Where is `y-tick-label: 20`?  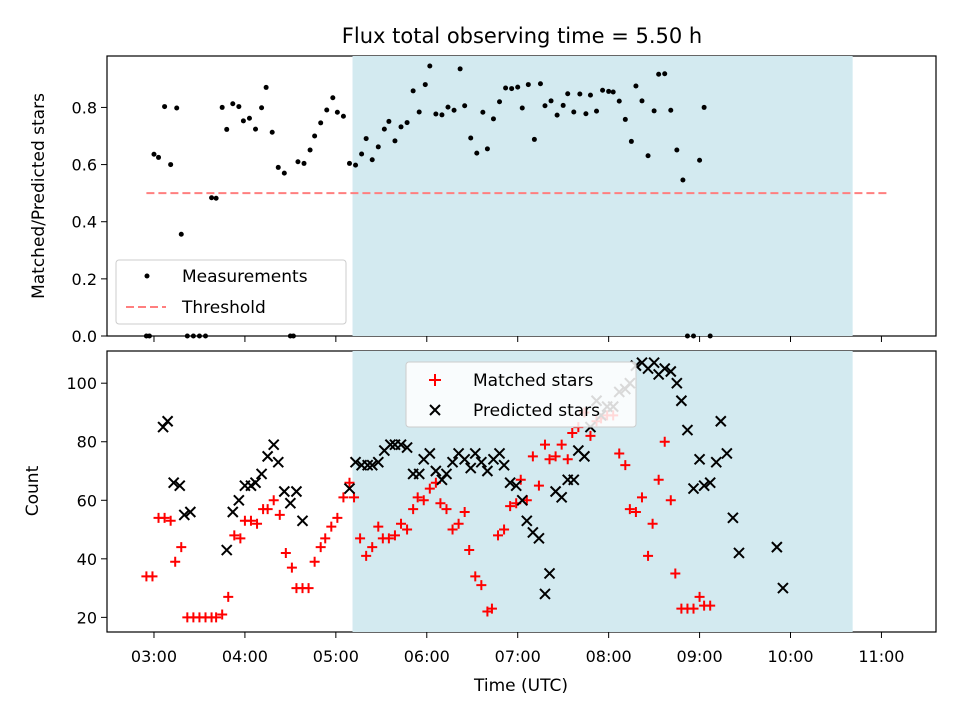
y-tick-label: 20 is located at coordinates (87, 617).